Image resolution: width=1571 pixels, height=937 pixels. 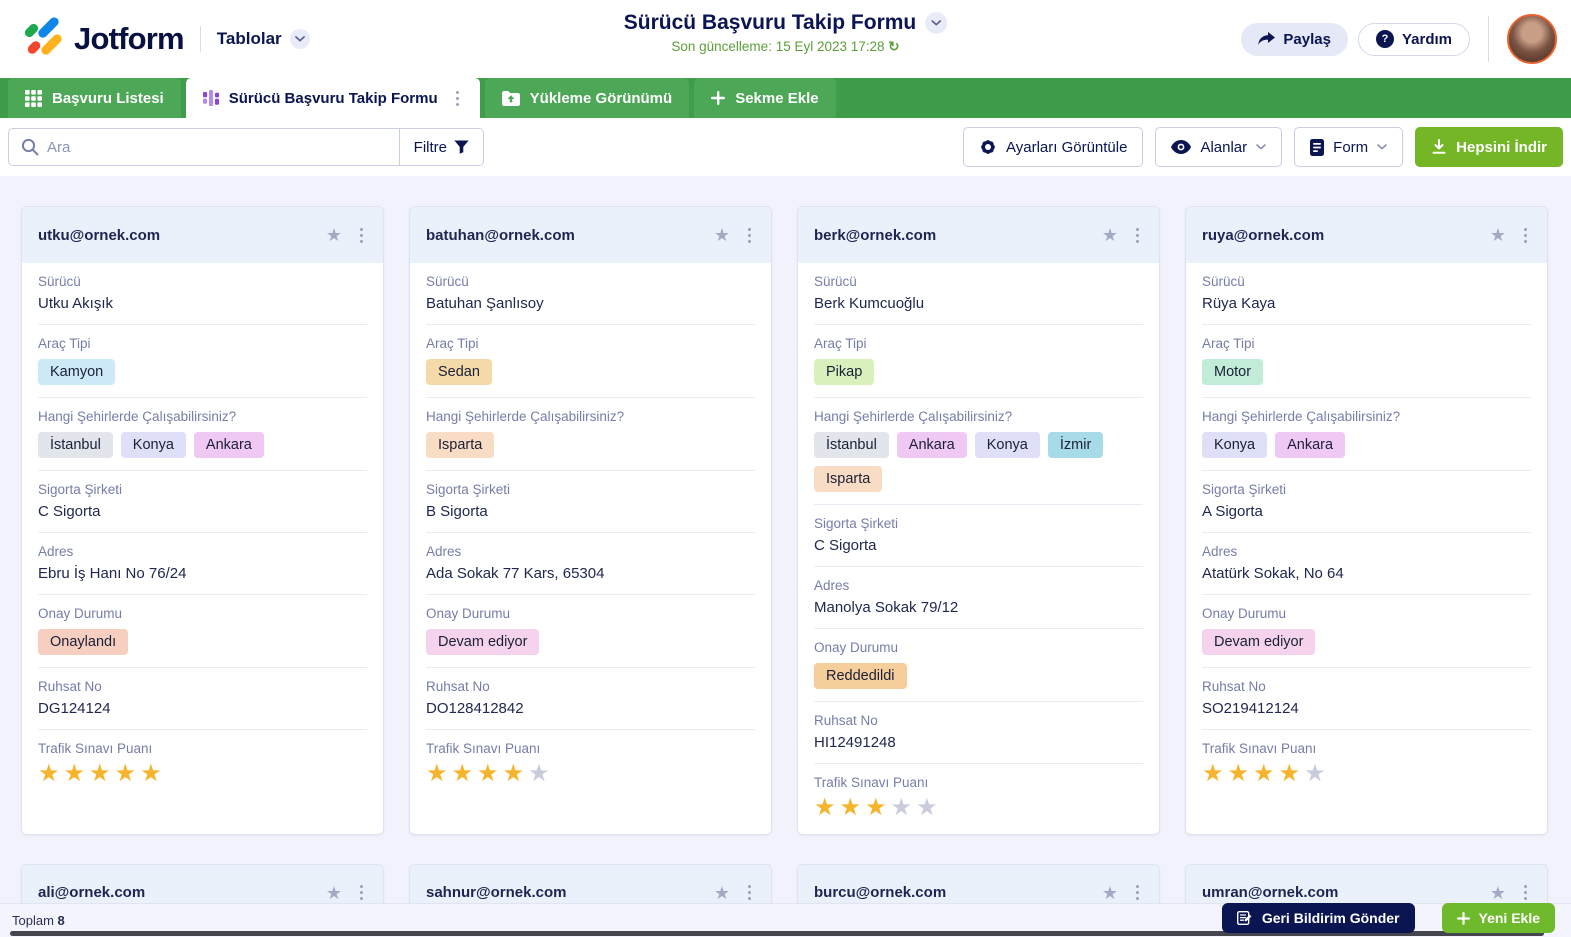 What do you see at coordinates (44, 38) in the screenshot?
I see `jotform-logo-icon` at bounding box center [44, 38].